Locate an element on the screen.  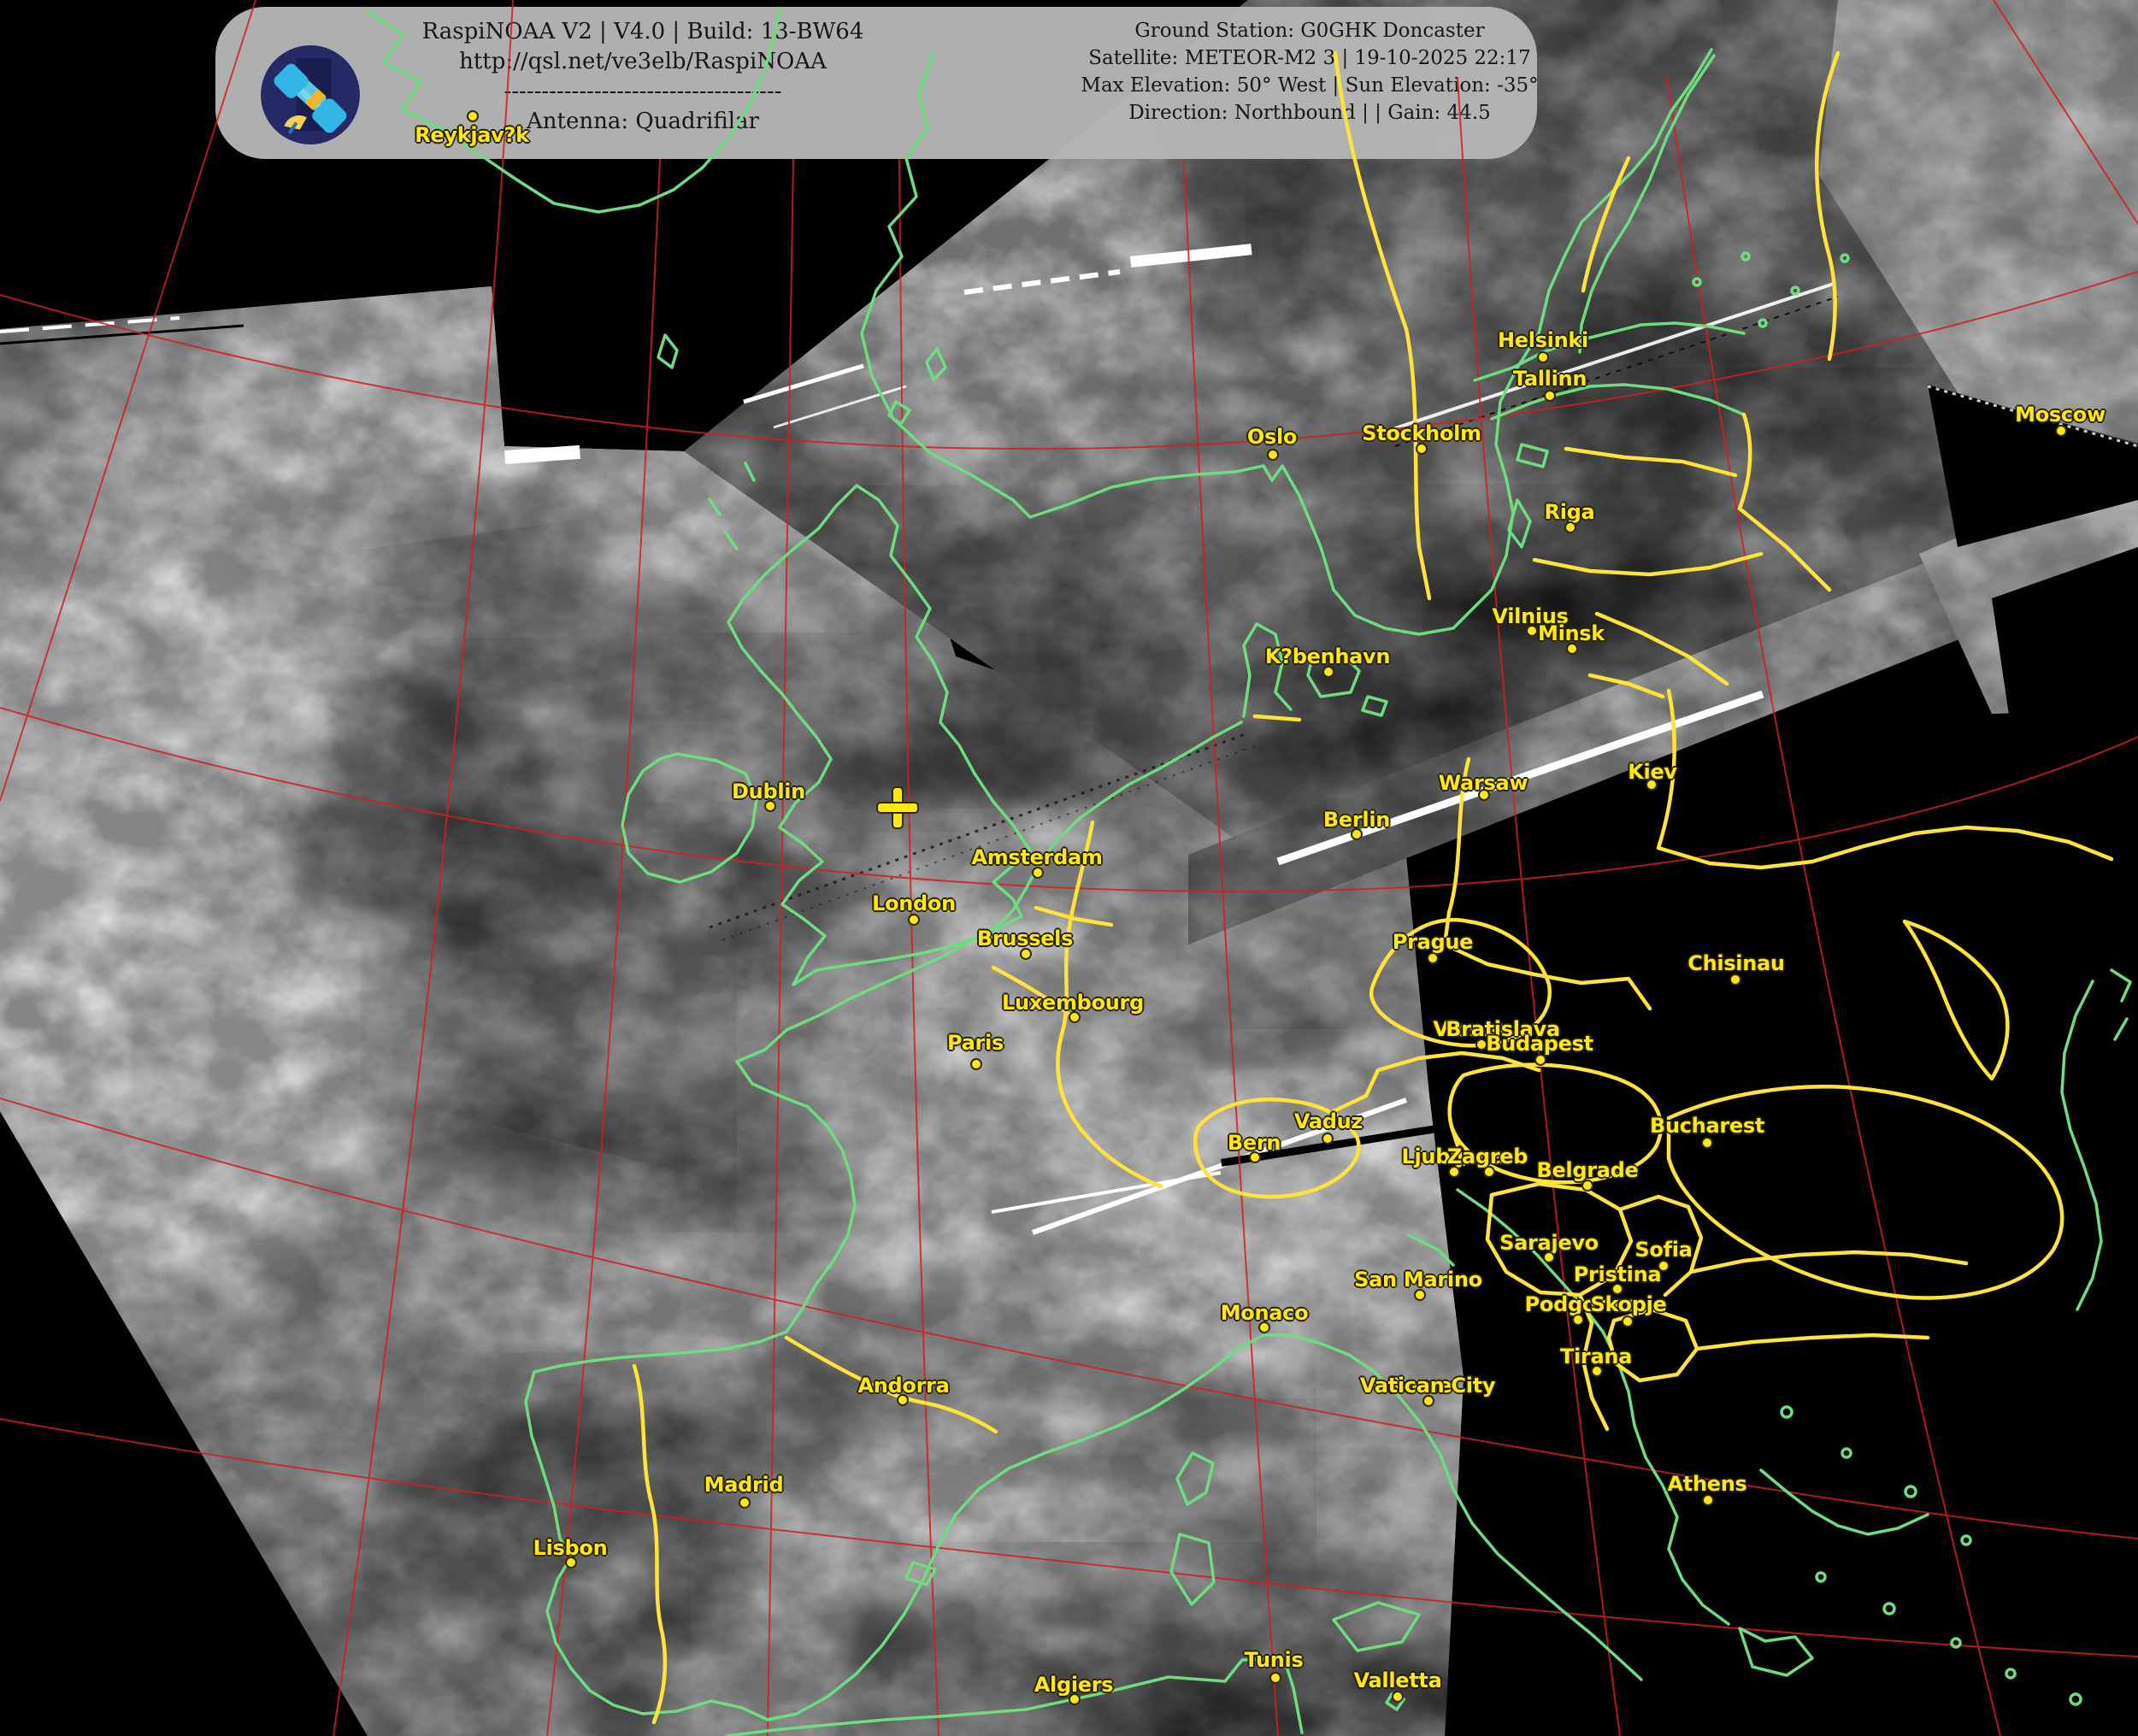
software-url: http://qsl.net/ve3elb/RaspiNOAA is located at coordinates (643, 62).